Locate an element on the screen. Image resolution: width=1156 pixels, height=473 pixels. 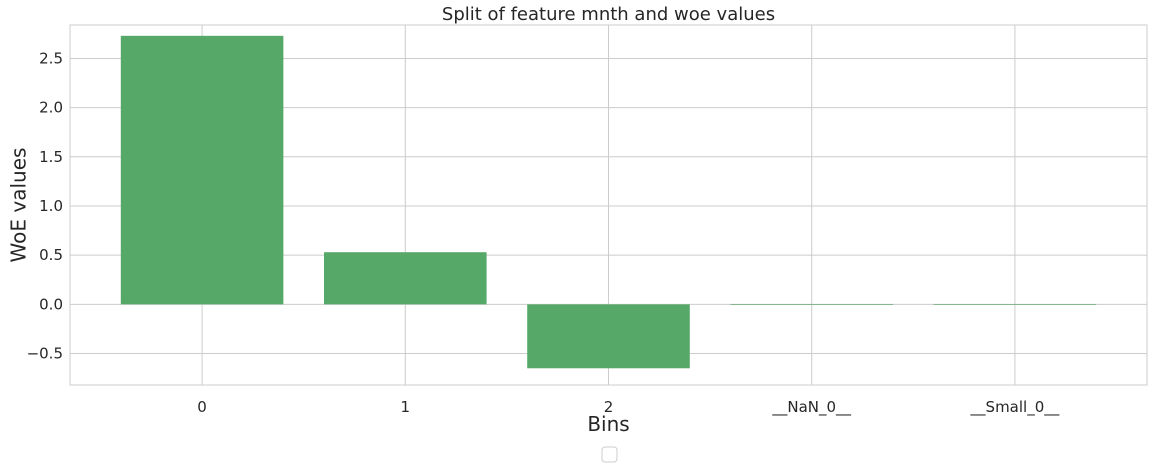
x-tick-label: 2 is located at coordinates (609, 407).